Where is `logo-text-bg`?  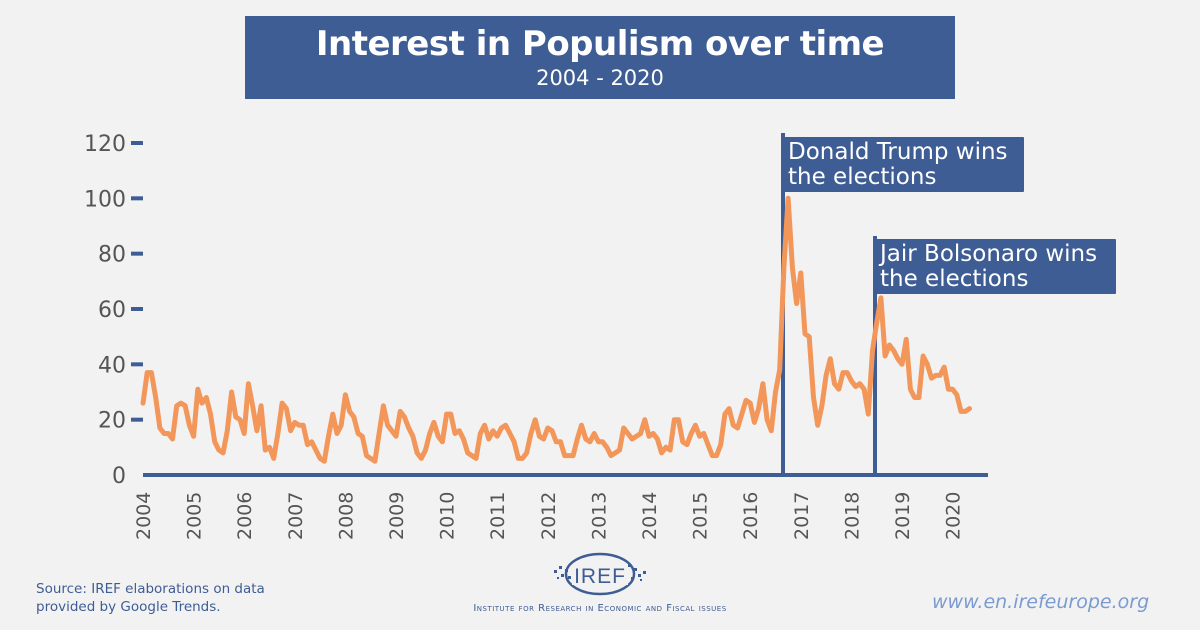 logo-text-bg is located at coordinates (600, 575).